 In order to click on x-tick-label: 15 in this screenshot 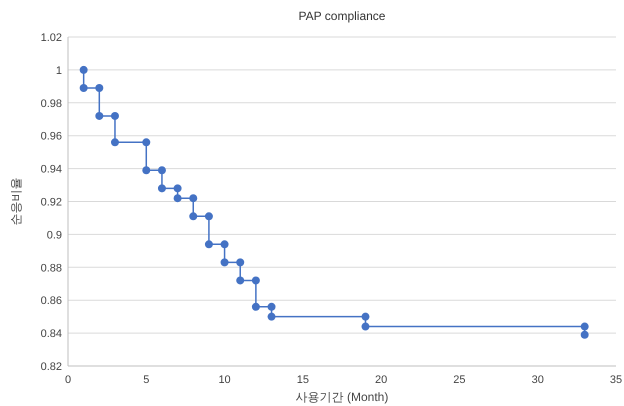, I will do `click(302, 380)`.